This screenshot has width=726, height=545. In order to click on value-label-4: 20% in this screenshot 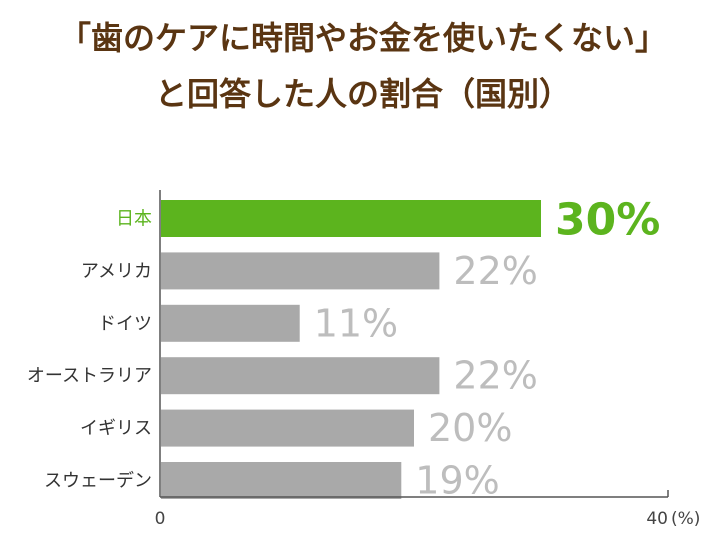, I will do `click(470, 428)`.